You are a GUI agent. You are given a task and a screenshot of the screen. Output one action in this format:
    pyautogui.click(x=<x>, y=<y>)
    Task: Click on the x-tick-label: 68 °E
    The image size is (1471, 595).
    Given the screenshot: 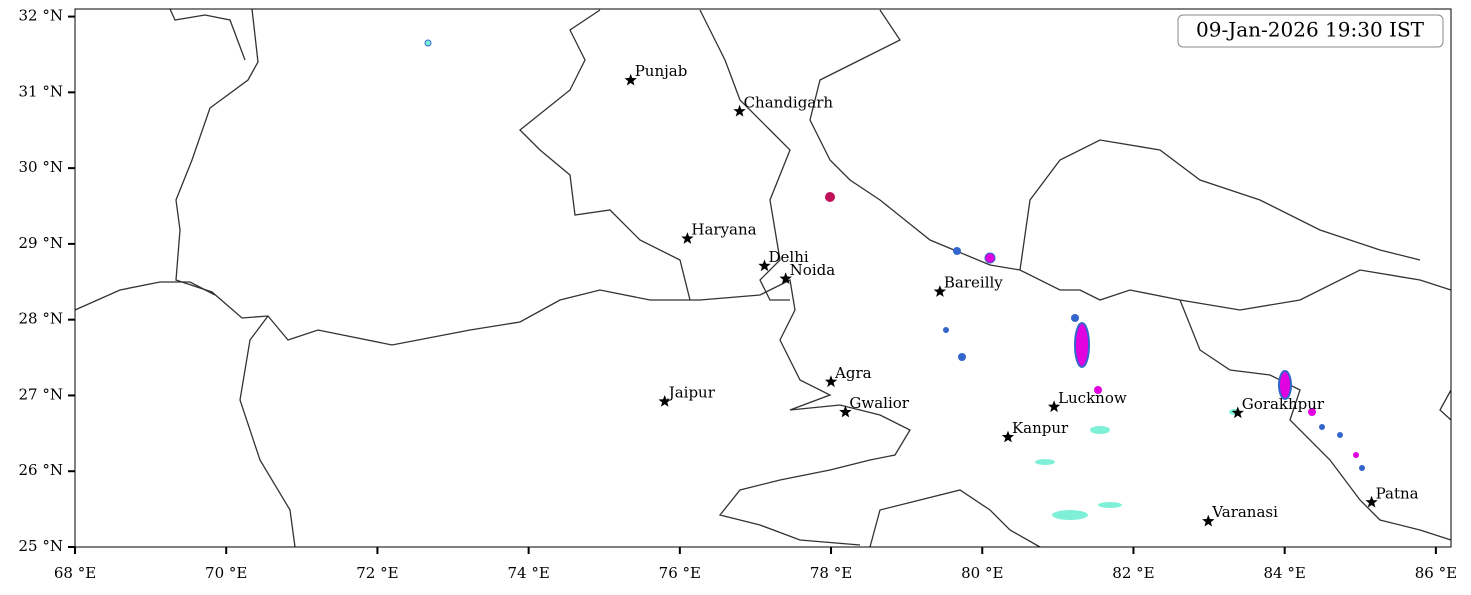 What is the action you would take?
    pyautogui.click(x=75, y=573)
    